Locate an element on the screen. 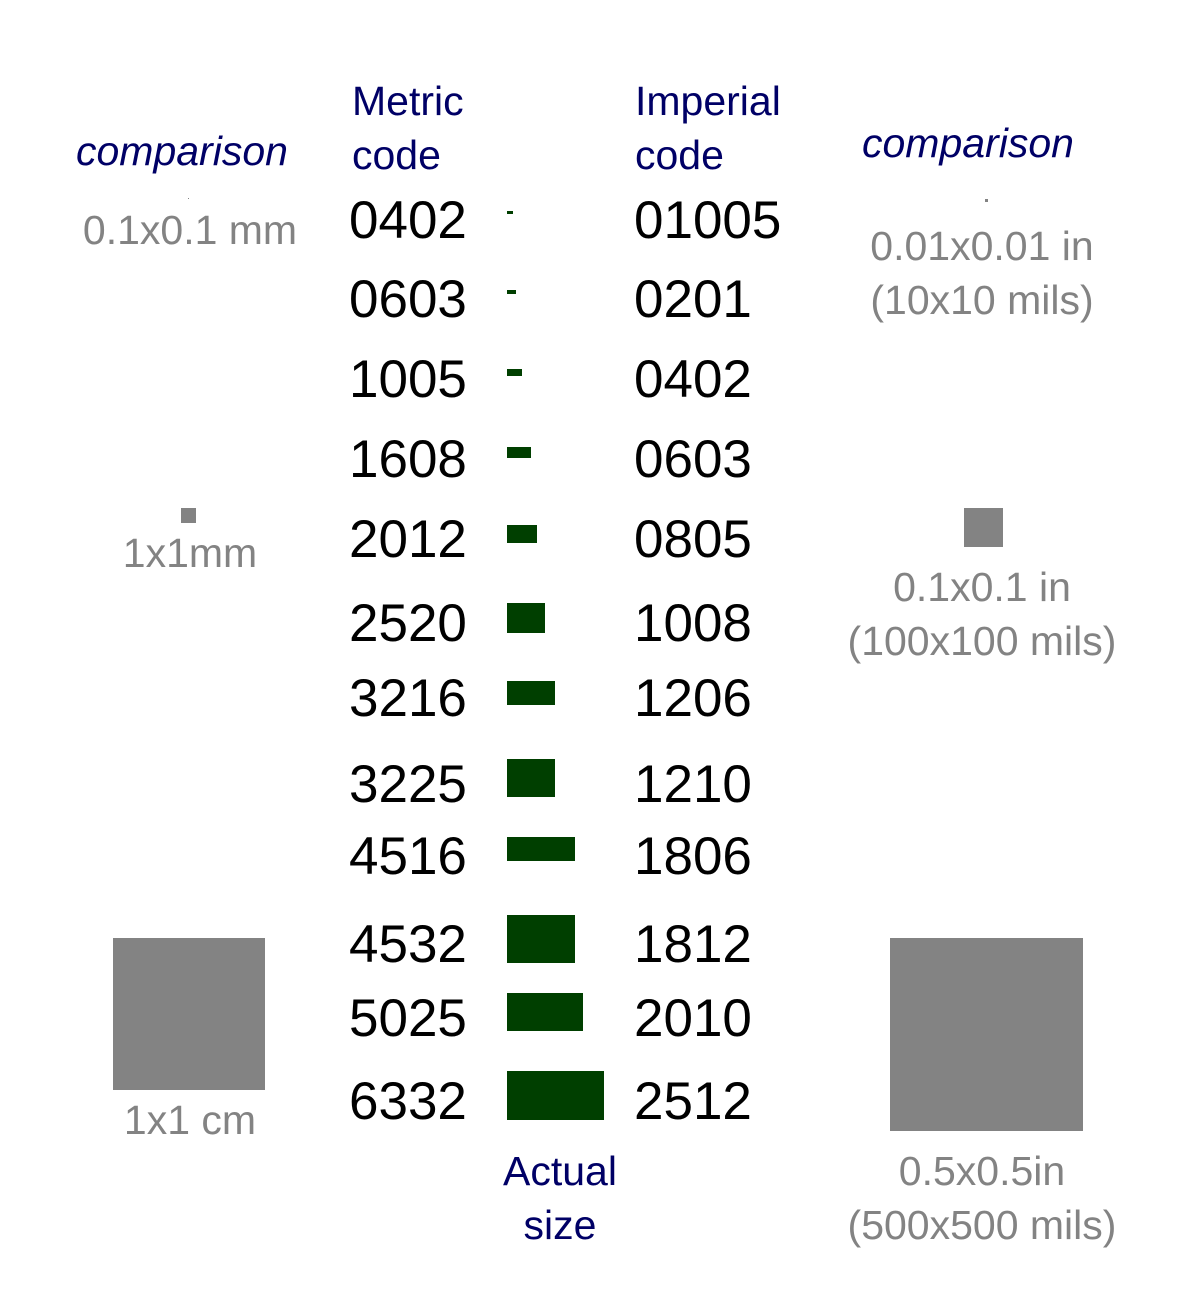 This screenshot has height=1316, width=1200. component-4516-actual-size is located at coordinates (541, 849).